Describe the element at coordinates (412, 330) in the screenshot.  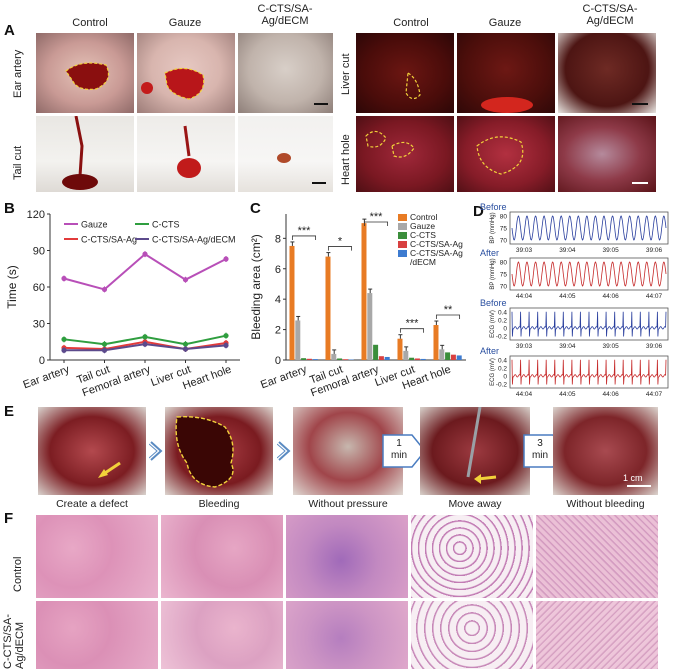
I see `significance-bracket` at that location.